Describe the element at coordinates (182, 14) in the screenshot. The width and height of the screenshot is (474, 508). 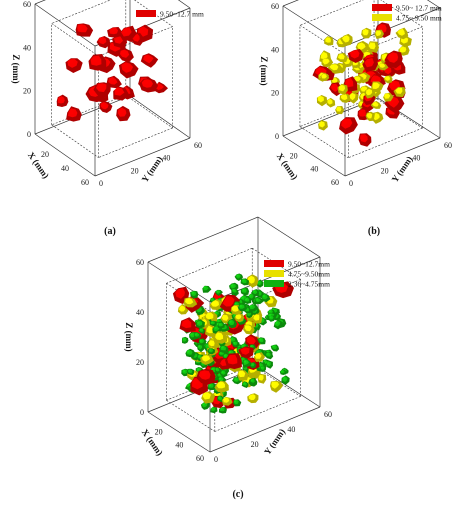
I see `legend-label: 9.50~12.7 mm` at that location.